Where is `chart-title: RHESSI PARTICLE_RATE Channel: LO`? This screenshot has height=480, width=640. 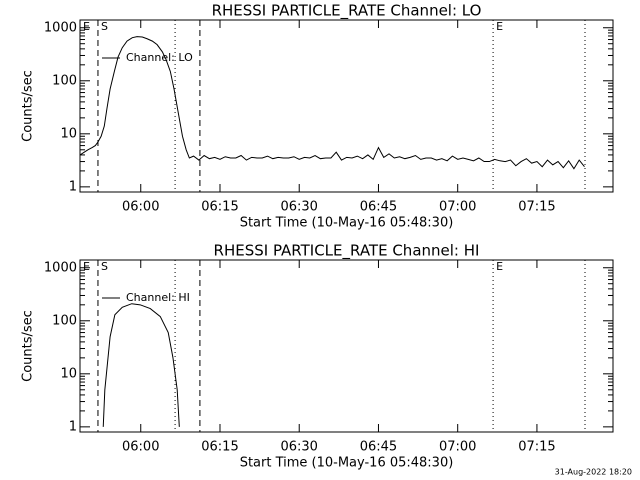 chart-title: RHESSI PARTICLE_RATE Channel: LO is located at coordinates (347, 11).